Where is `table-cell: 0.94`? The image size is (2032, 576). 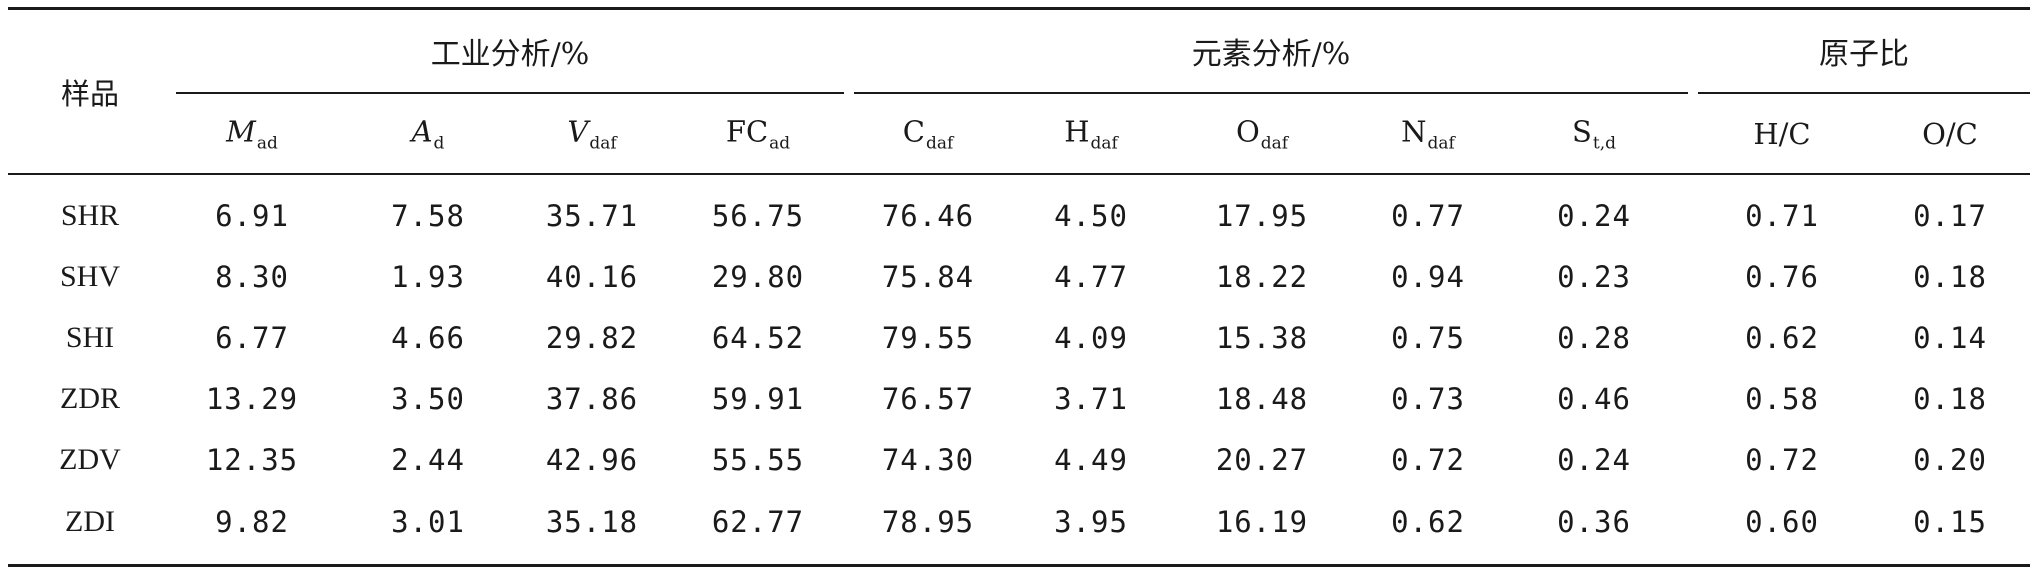
table-cell: 0.94 is located at coordinates (1428, 277).